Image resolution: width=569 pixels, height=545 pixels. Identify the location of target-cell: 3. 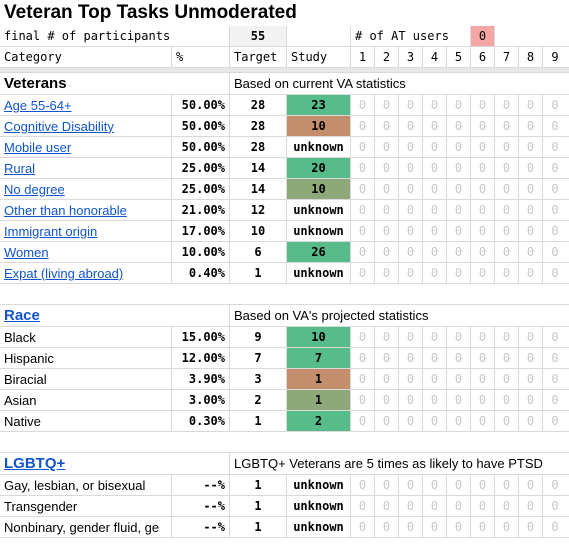
(258, 379).